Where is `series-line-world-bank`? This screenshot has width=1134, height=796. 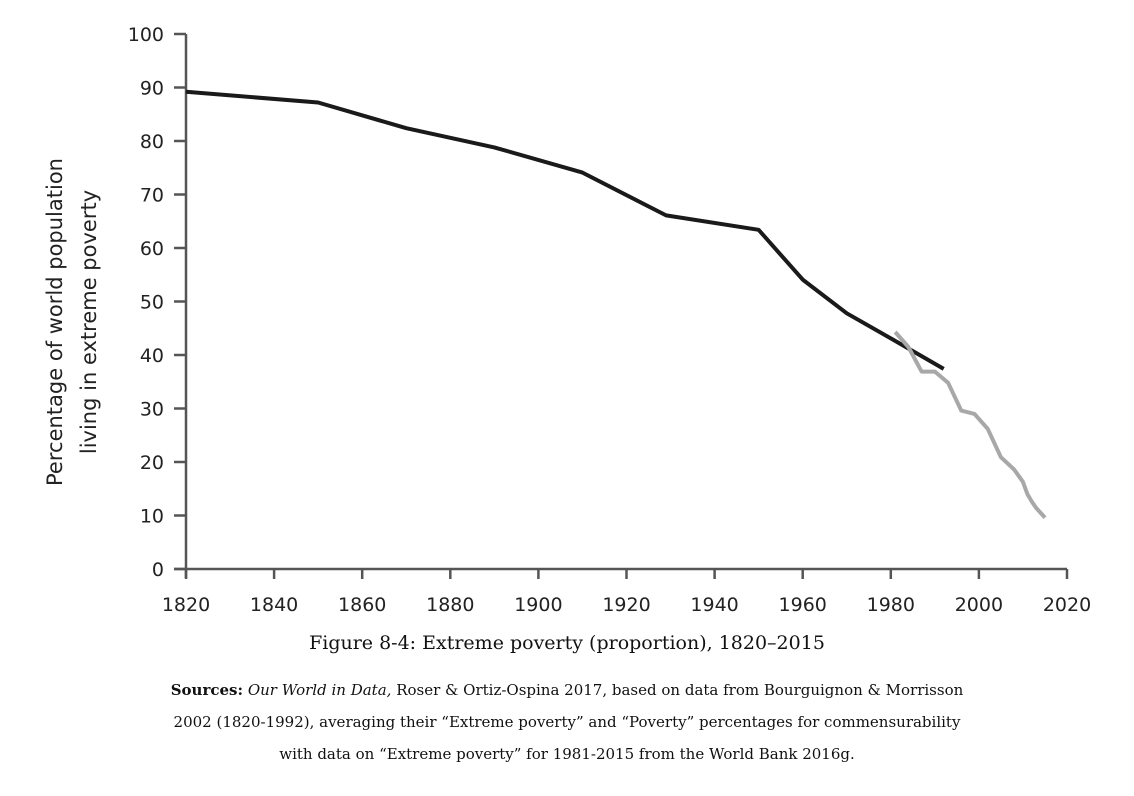 series-line-world-bank is located at coordinates (970, 424).